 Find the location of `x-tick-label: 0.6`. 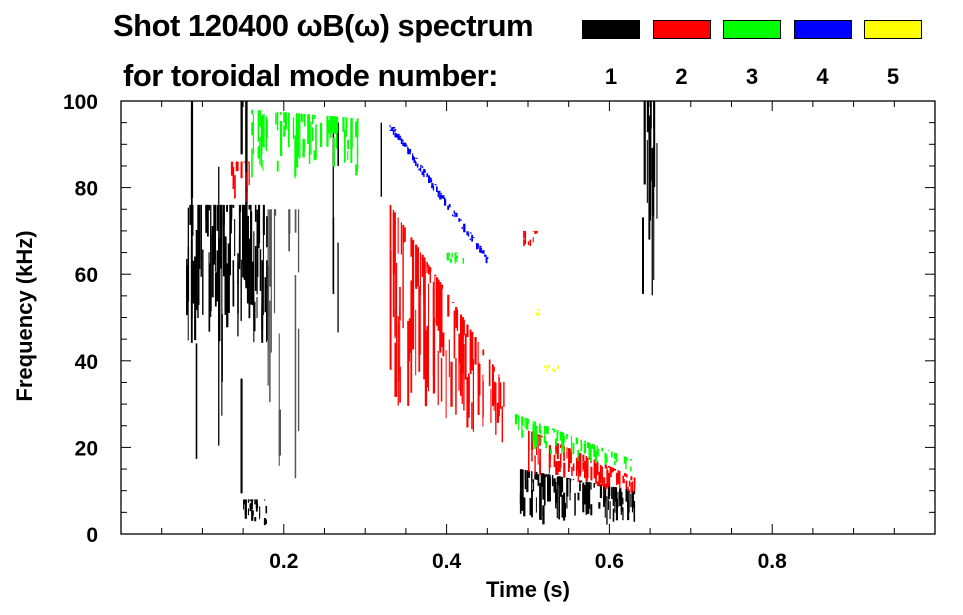

x-tick-label: 0.6 is located at coordinates (609, 561).